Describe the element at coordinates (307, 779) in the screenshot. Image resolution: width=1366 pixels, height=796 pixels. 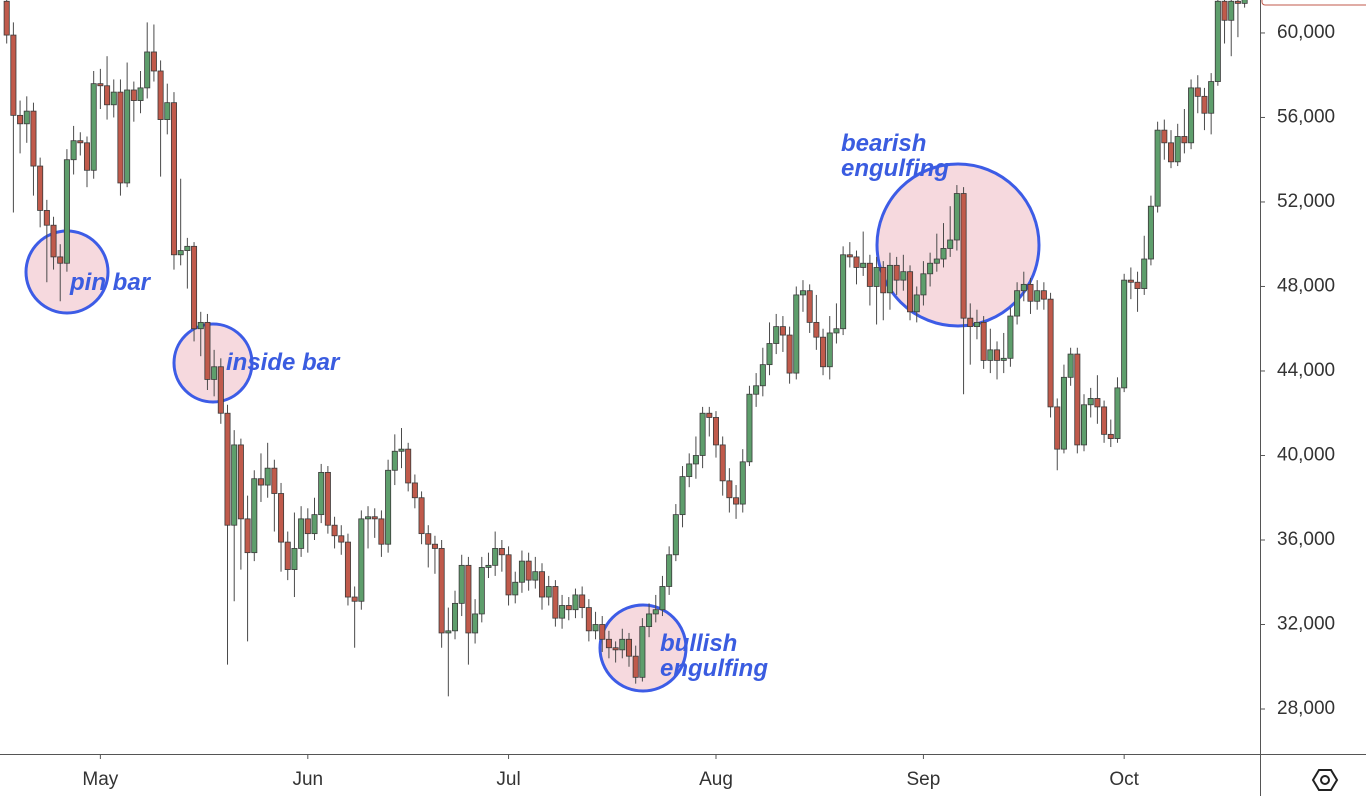
I see `x-tick-label: Jun` at that location.